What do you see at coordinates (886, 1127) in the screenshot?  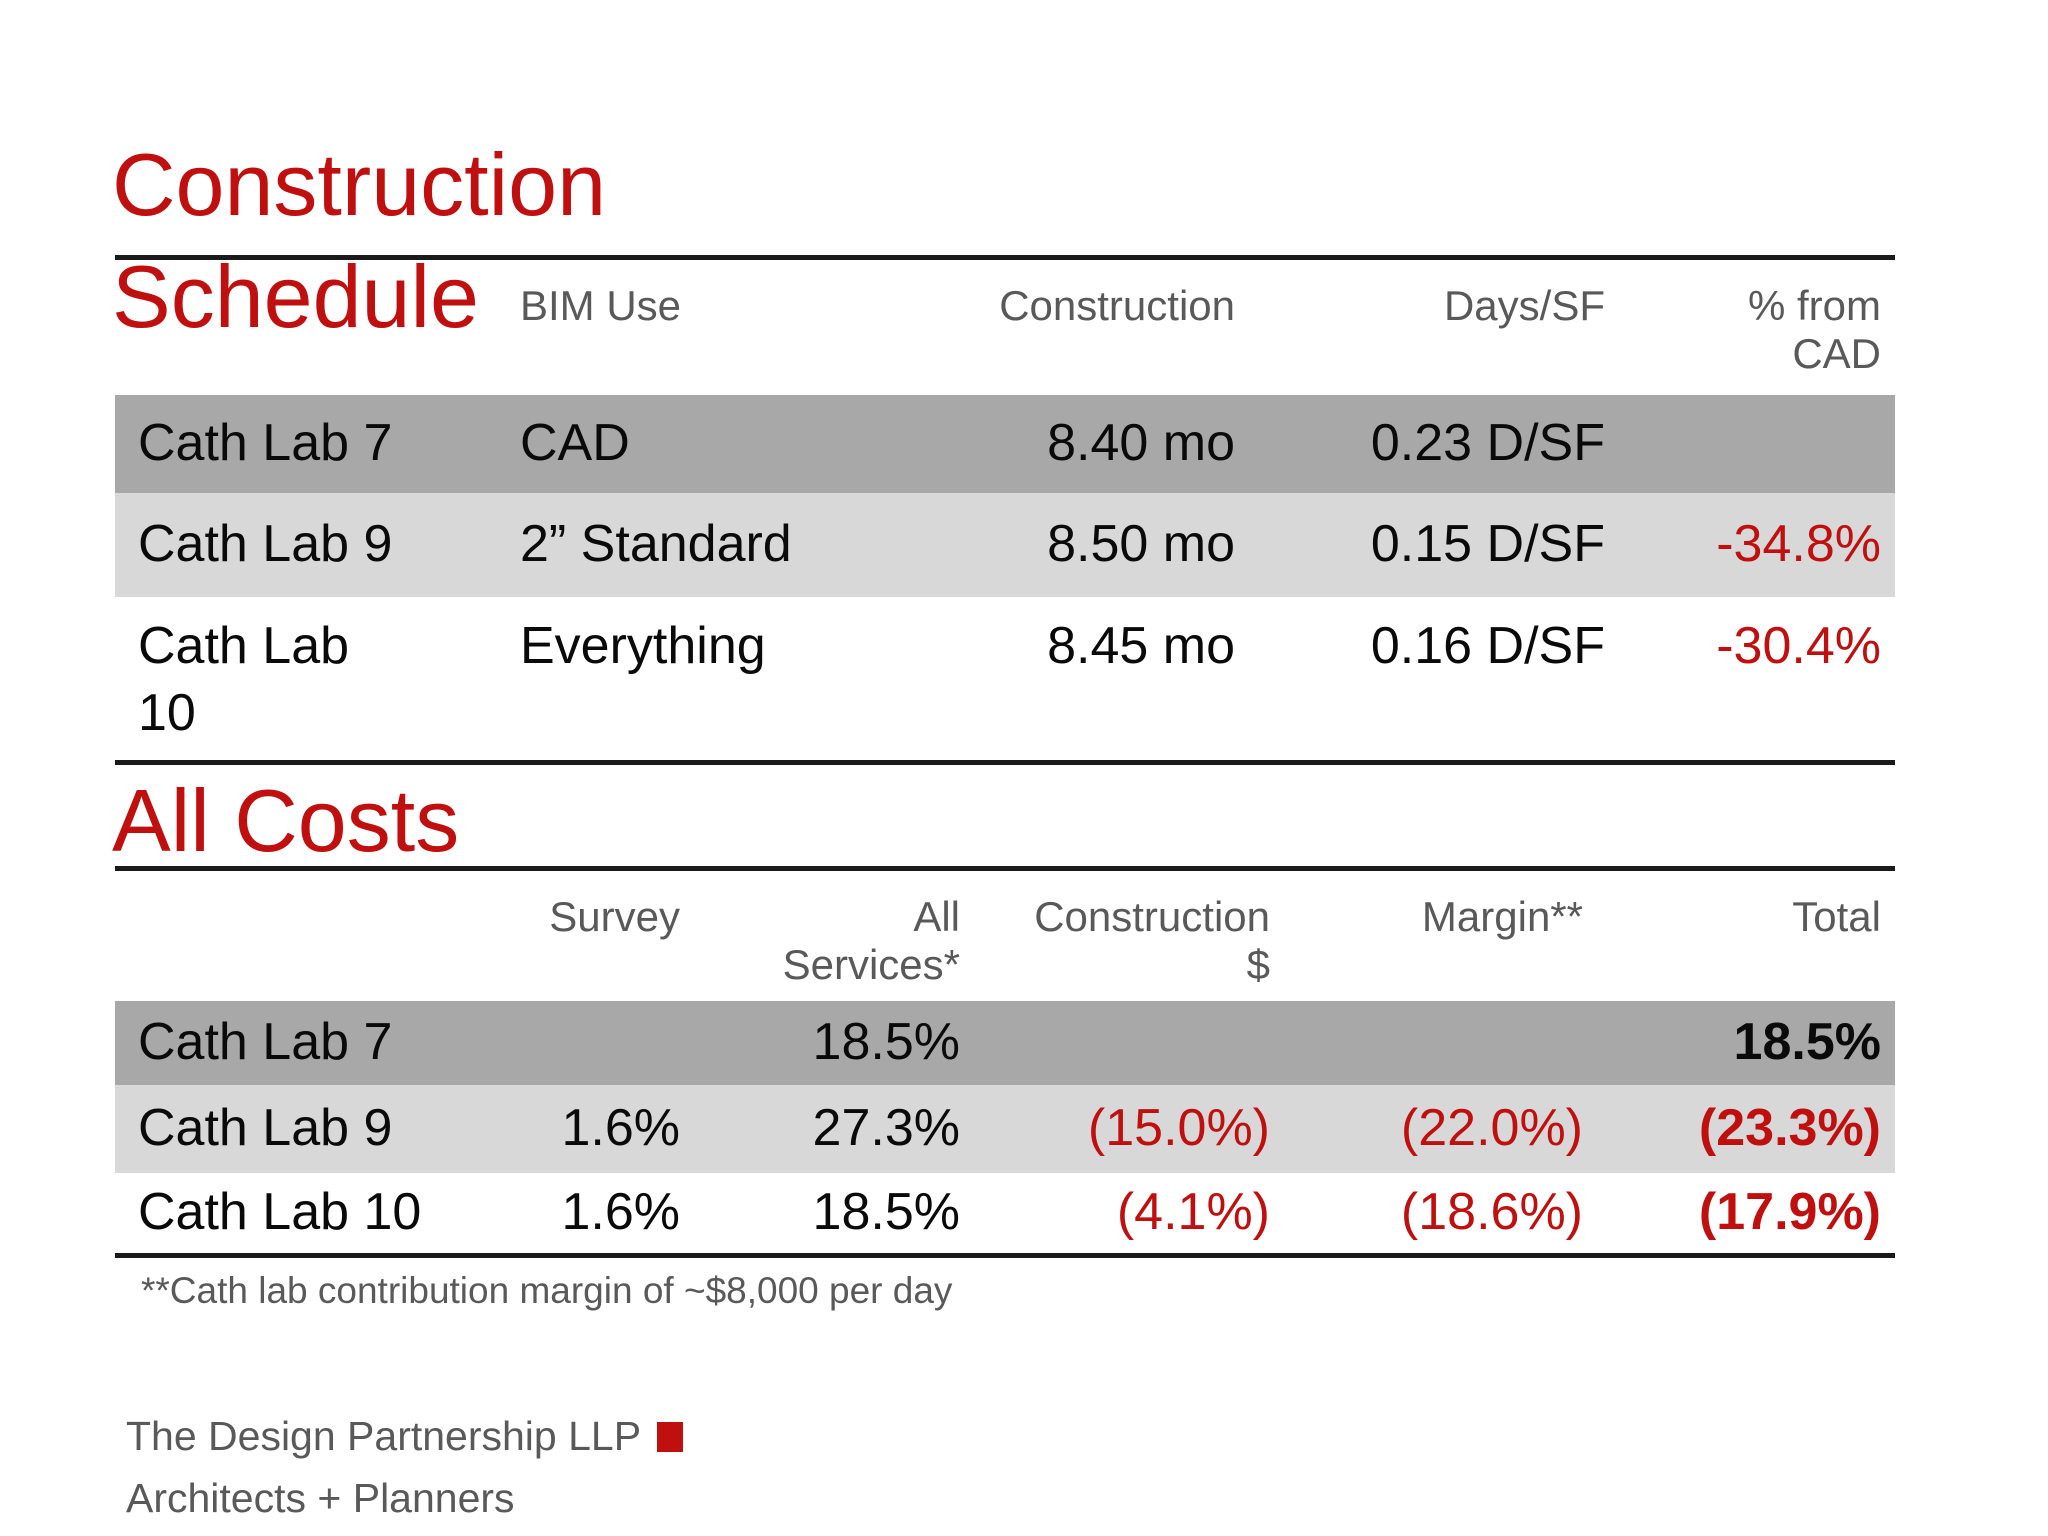 I see `cell: 27.3%` at bounding box center [886, 1127].